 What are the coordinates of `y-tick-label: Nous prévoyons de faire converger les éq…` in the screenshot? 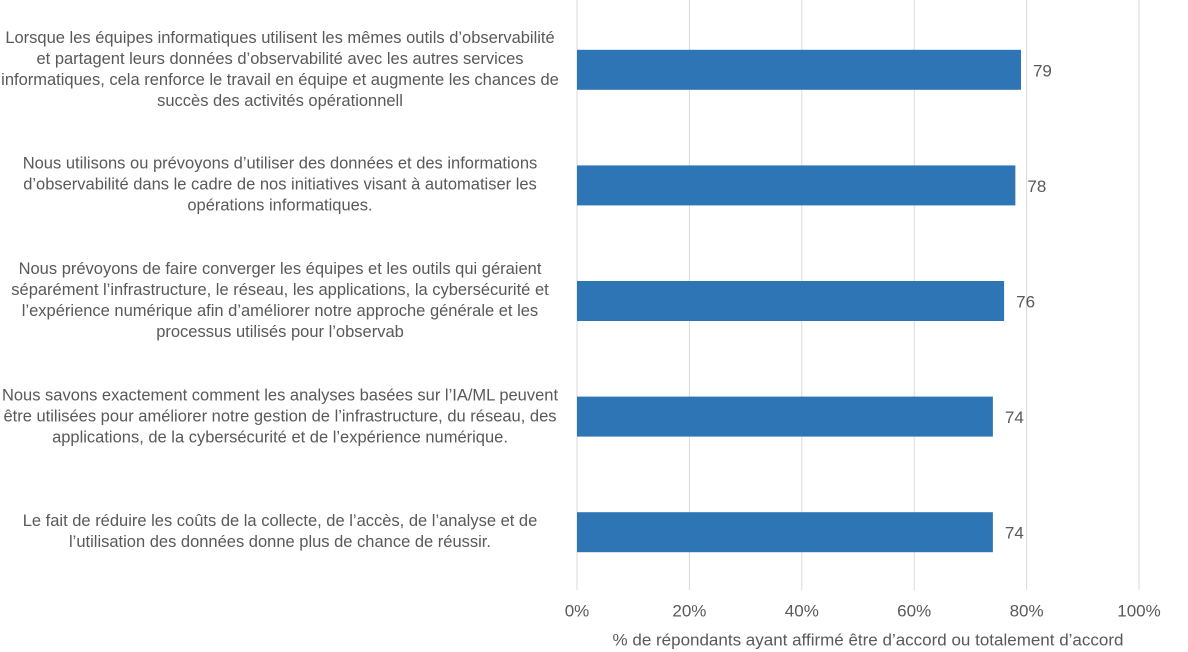 It's located at (280, 300).